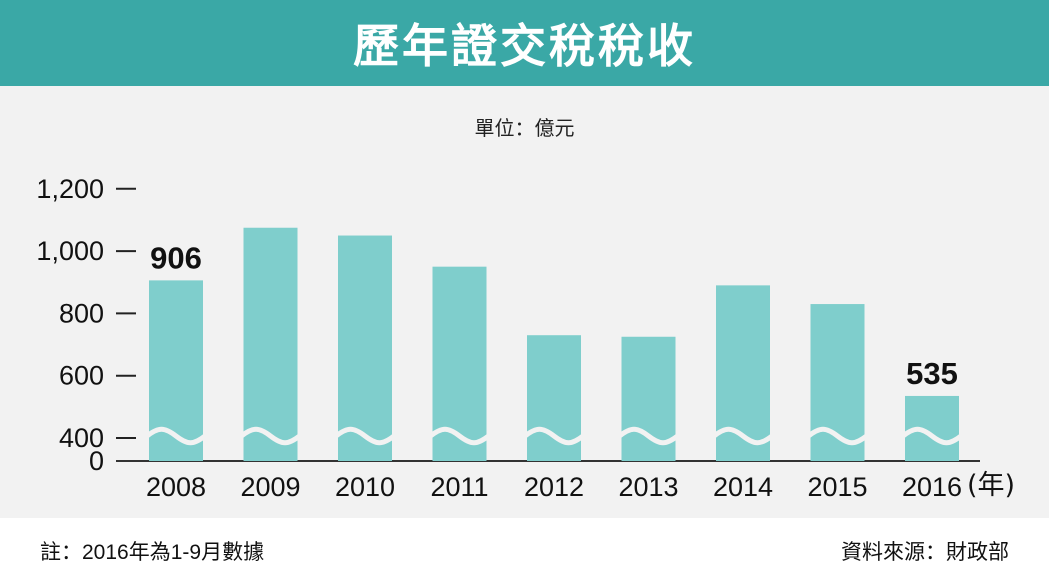 Image resolution: width=1049 pixels, height=578 pixels. Describe the element at coordinates (648, 487) in the screenshot. I see `x-tick-label: 2013` at that location.